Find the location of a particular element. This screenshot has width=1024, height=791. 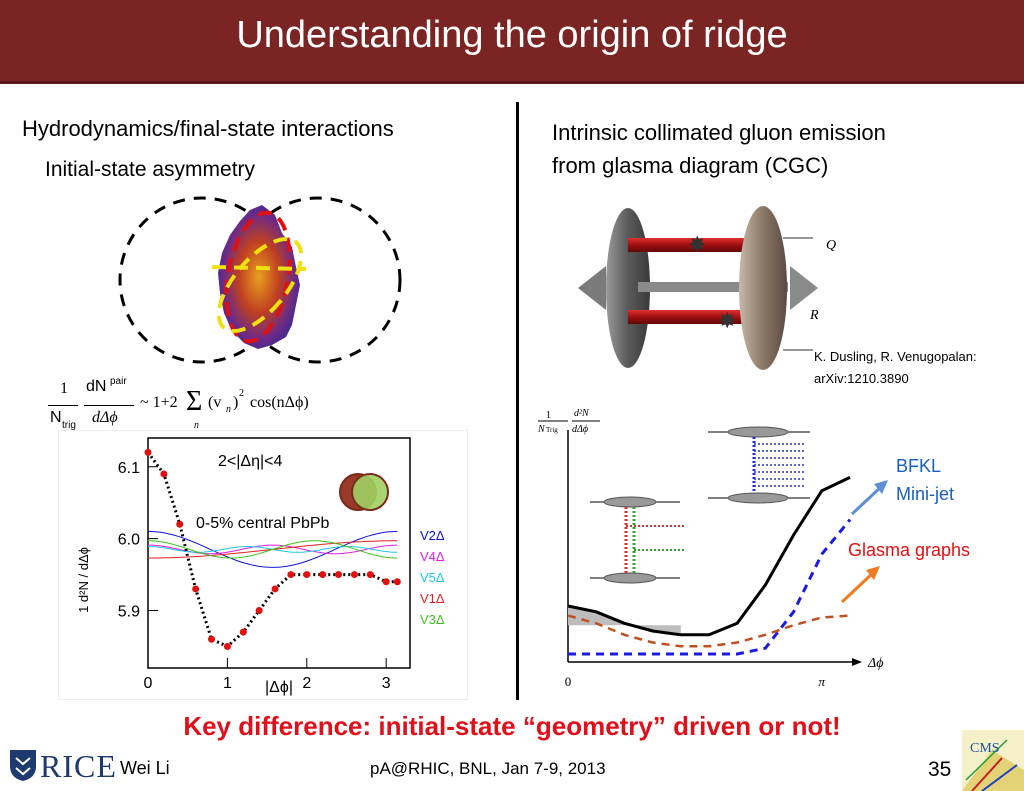

y-label-d2n: d²N is located at coordinates (582, 413).